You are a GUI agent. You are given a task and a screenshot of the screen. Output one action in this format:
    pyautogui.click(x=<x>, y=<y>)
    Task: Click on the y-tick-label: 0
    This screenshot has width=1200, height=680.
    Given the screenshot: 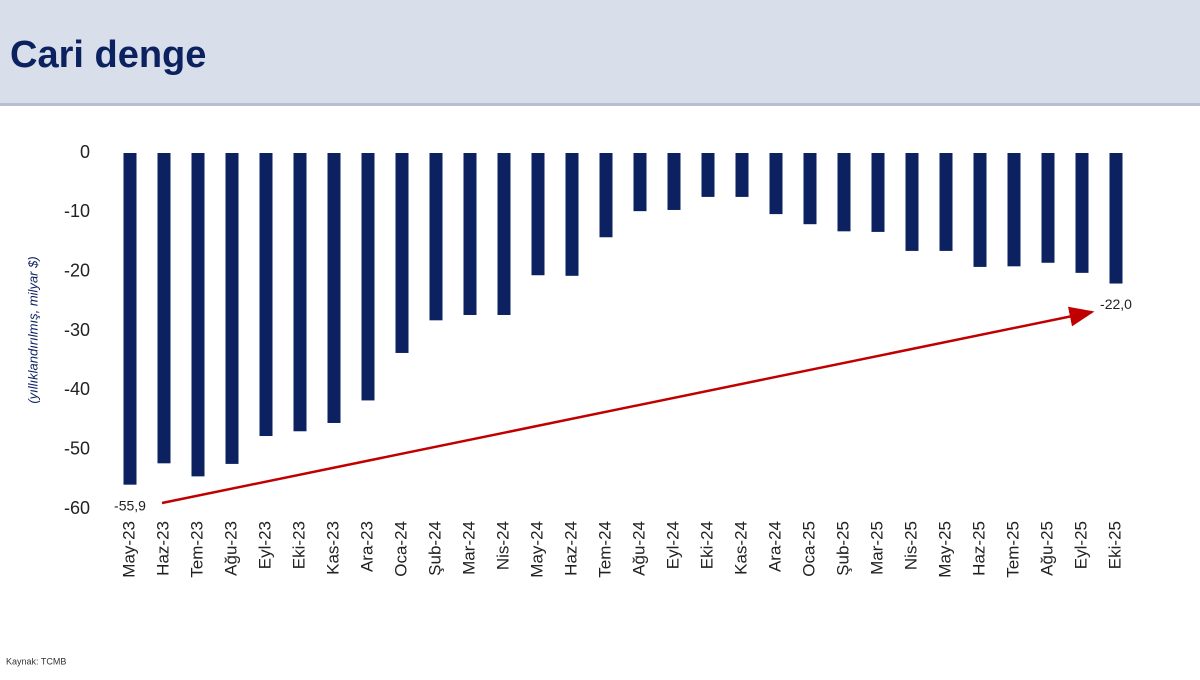 What is the action you would take?
    pyautogui.click(x=85, y=152)
    